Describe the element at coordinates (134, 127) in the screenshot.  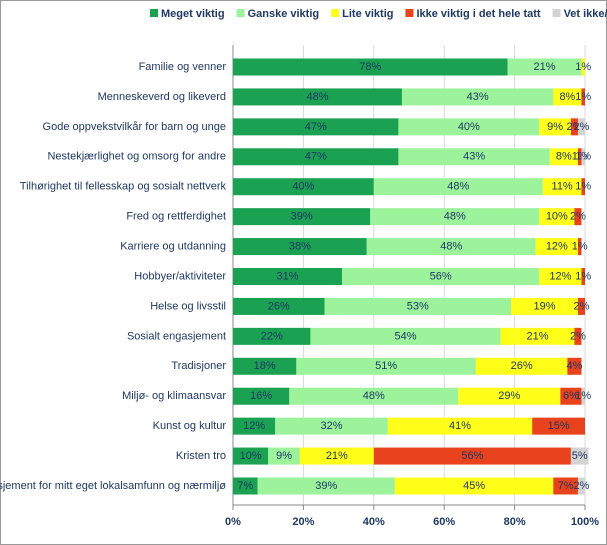
I see `category-label: Gode oppvekstvilkår for barn og unge` at that location.